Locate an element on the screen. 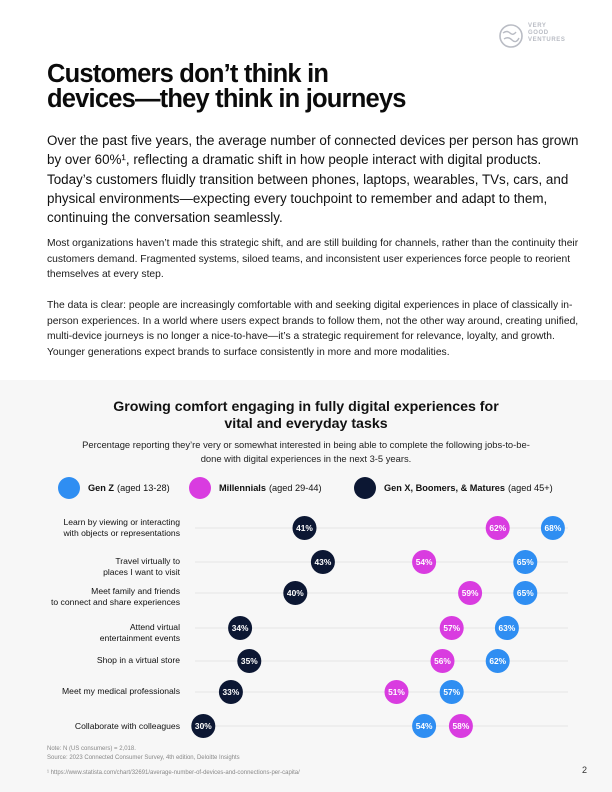 The height and width of the screenshot is (792, 612). legend-item-millennials: Millennials (aged 29-44) is located at coordinates (255, 488).